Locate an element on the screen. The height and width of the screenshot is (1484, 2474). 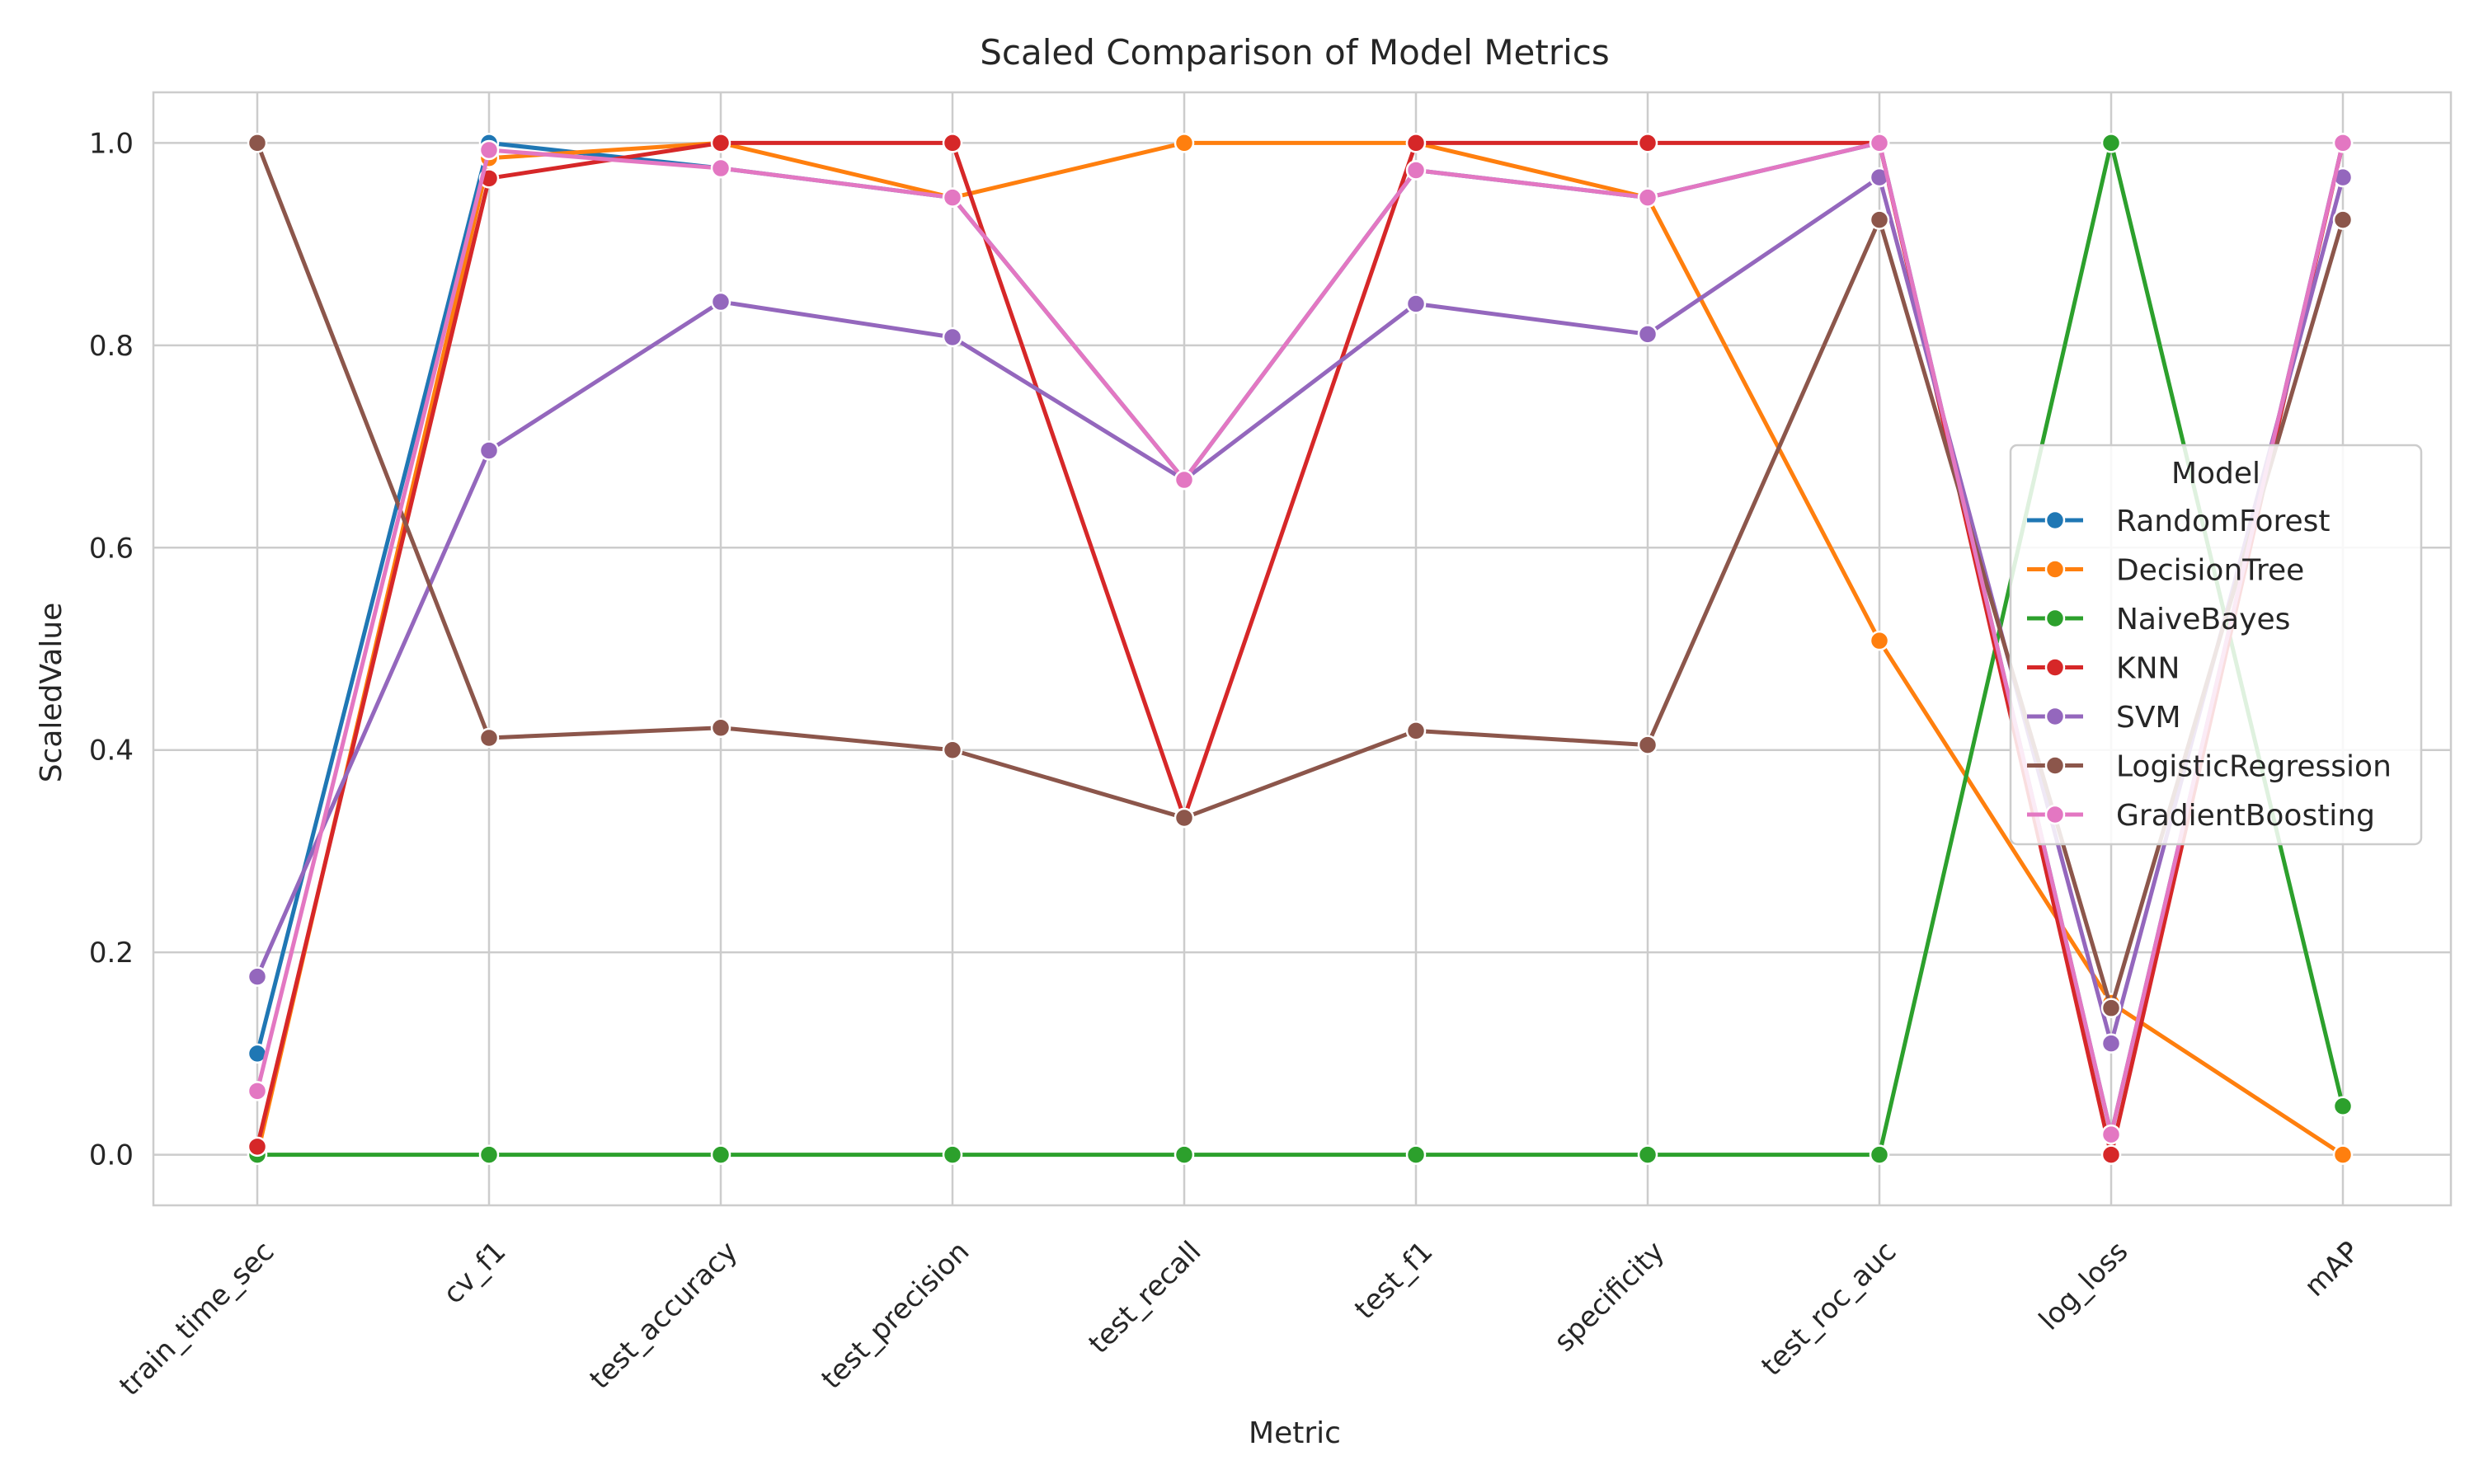
y-tick-label: 0.6 is located at coordinates (111, 548).